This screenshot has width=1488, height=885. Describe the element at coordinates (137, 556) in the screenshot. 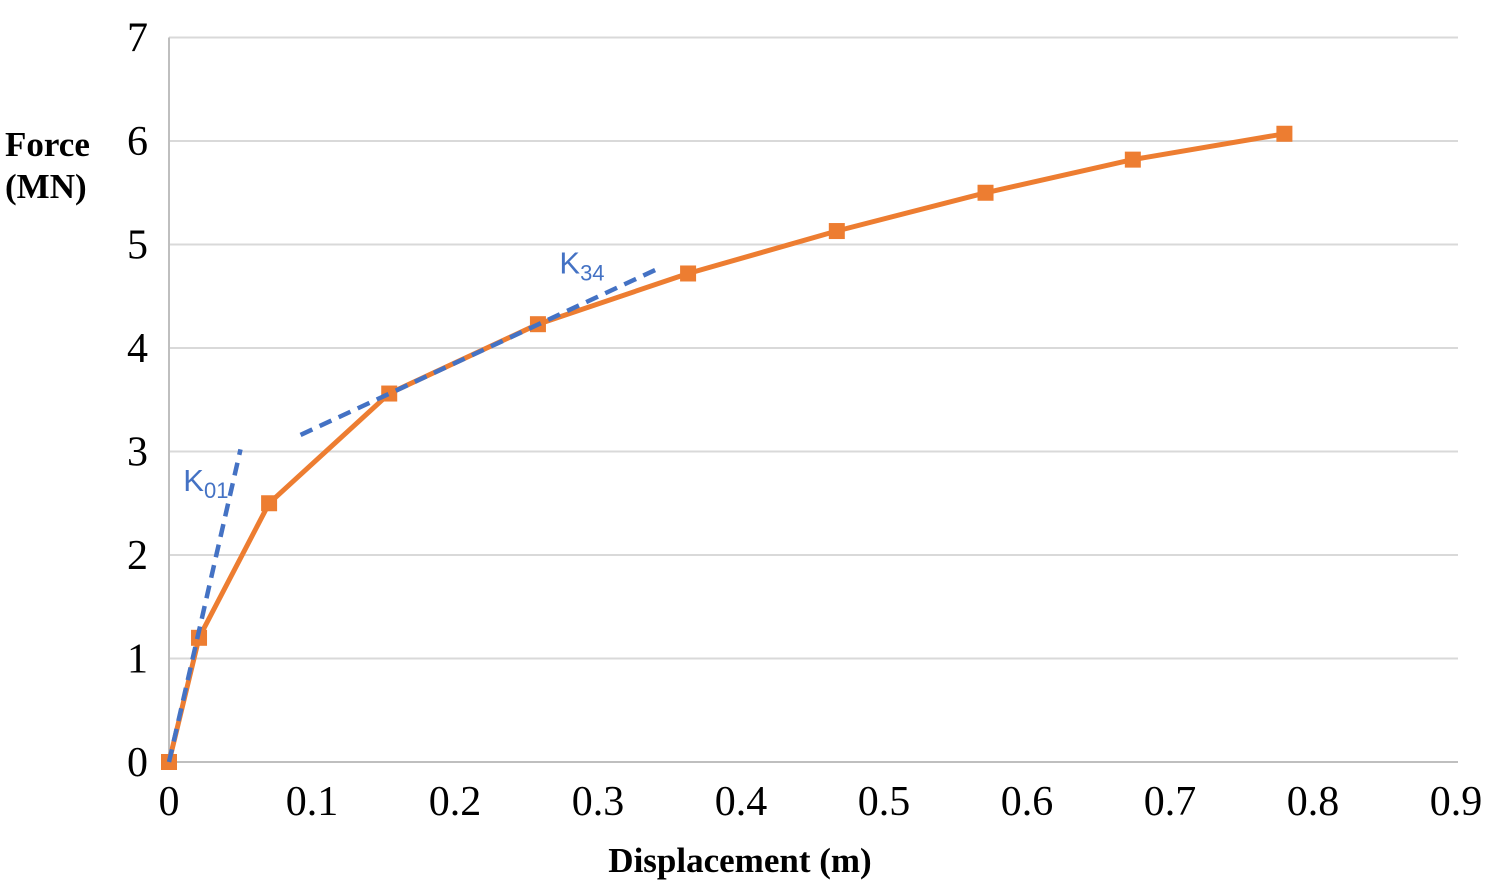

I see `y-tick-label: 2` at that location.